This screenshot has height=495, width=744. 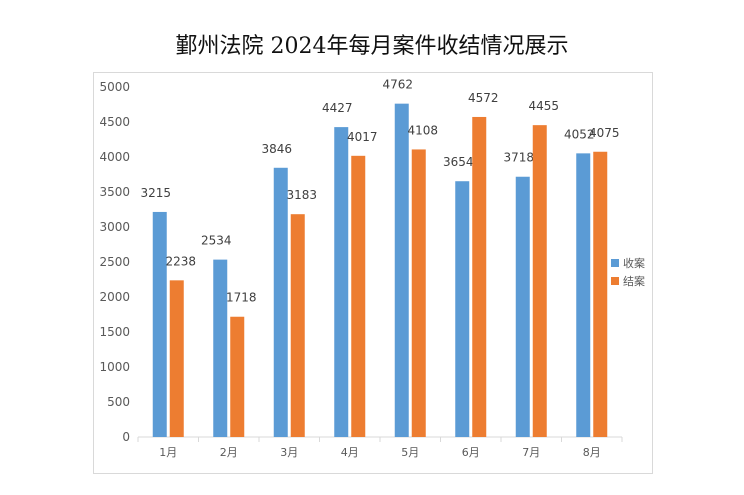 What do you see at coordinates (604, 133) in the screenshot?
I see `data-label: 4075` at bounding box center [604, 133].